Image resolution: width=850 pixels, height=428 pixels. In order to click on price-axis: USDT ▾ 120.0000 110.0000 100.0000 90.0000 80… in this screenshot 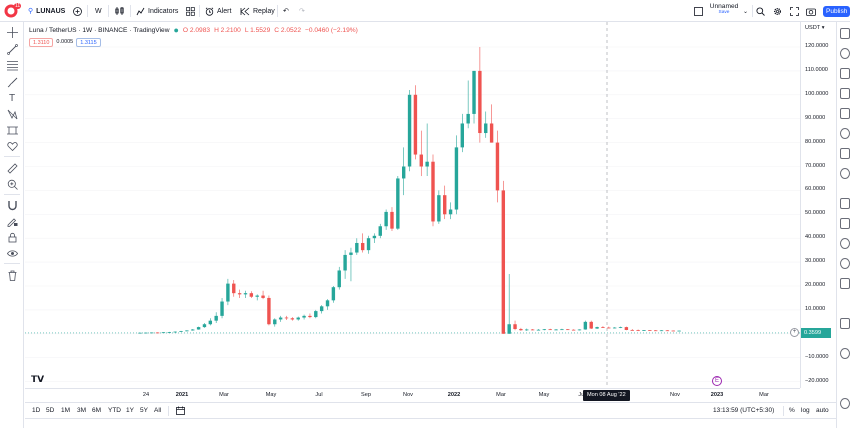, I will do `click(818, 205)`.